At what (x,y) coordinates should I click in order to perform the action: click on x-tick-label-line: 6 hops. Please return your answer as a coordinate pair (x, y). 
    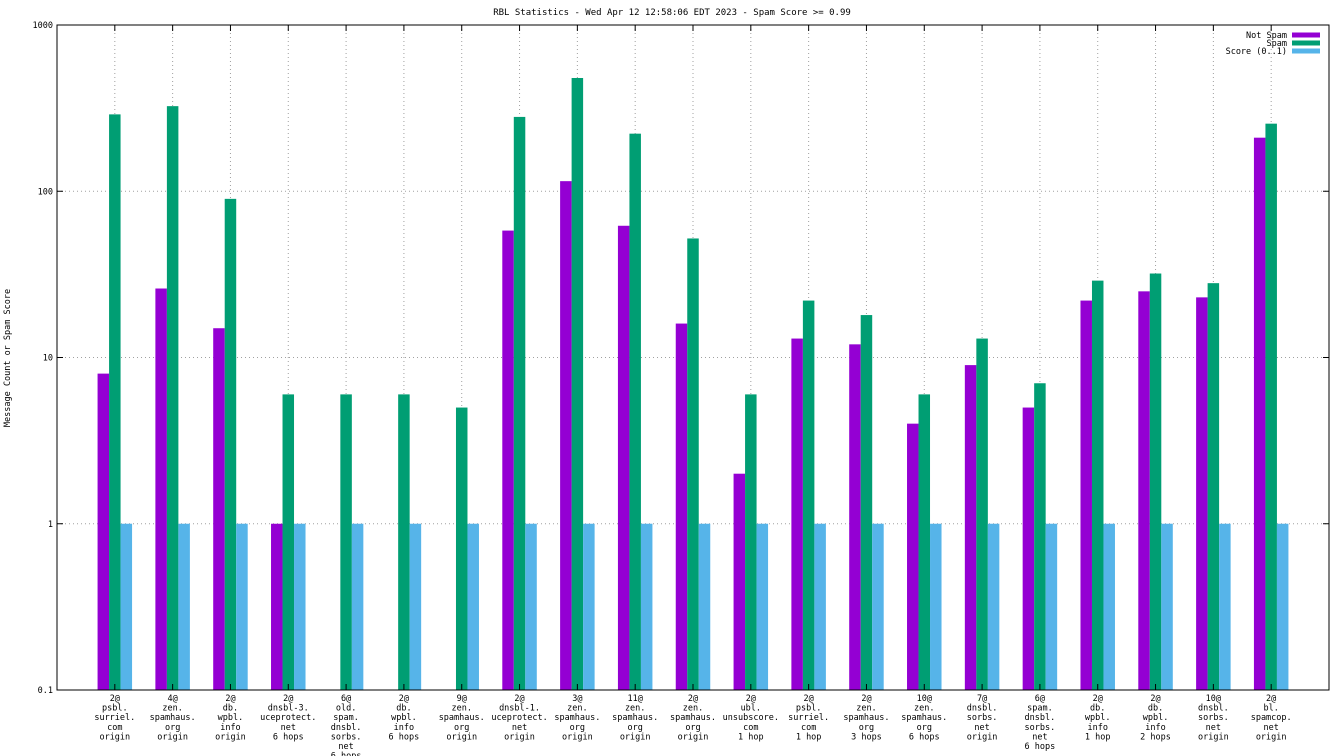
    Looking at the image, I should click on (404, 737).